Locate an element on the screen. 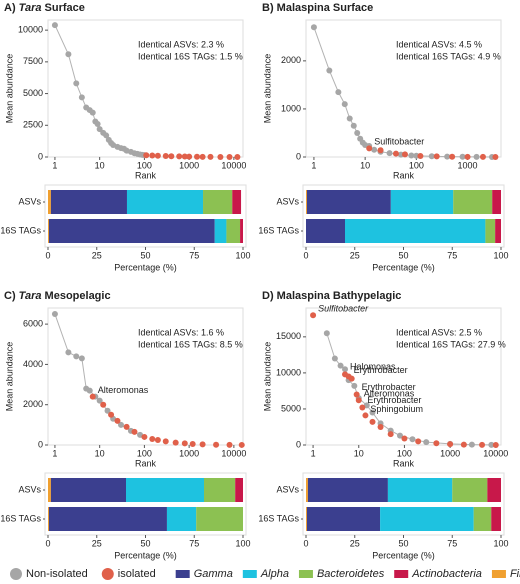 This screenshot has height=584, width=520. annotation: Erythrobacter is located at coordinates (389, 387).